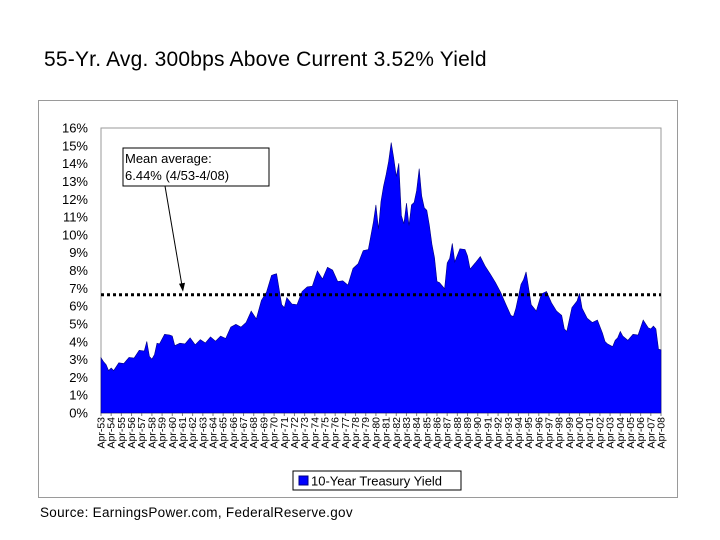  Describe the element at coordinates (488, 433) in the screenshot. I see `x-tick-label: Apr-91` at that location.